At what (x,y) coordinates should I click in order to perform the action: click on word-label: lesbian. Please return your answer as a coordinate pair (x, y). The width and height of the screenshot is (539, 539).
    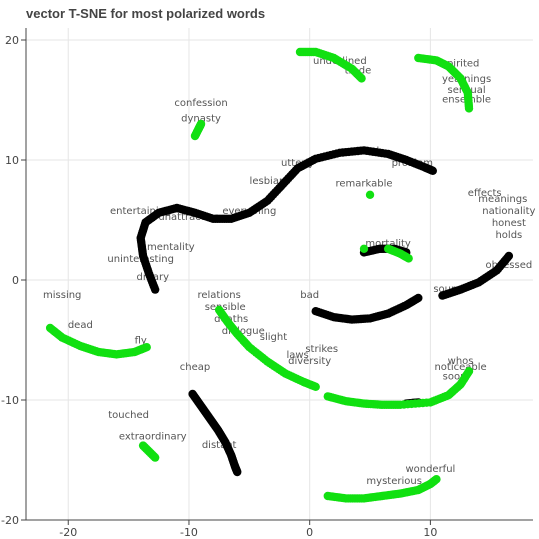
    Looking at the image, I should click on (268, 181).